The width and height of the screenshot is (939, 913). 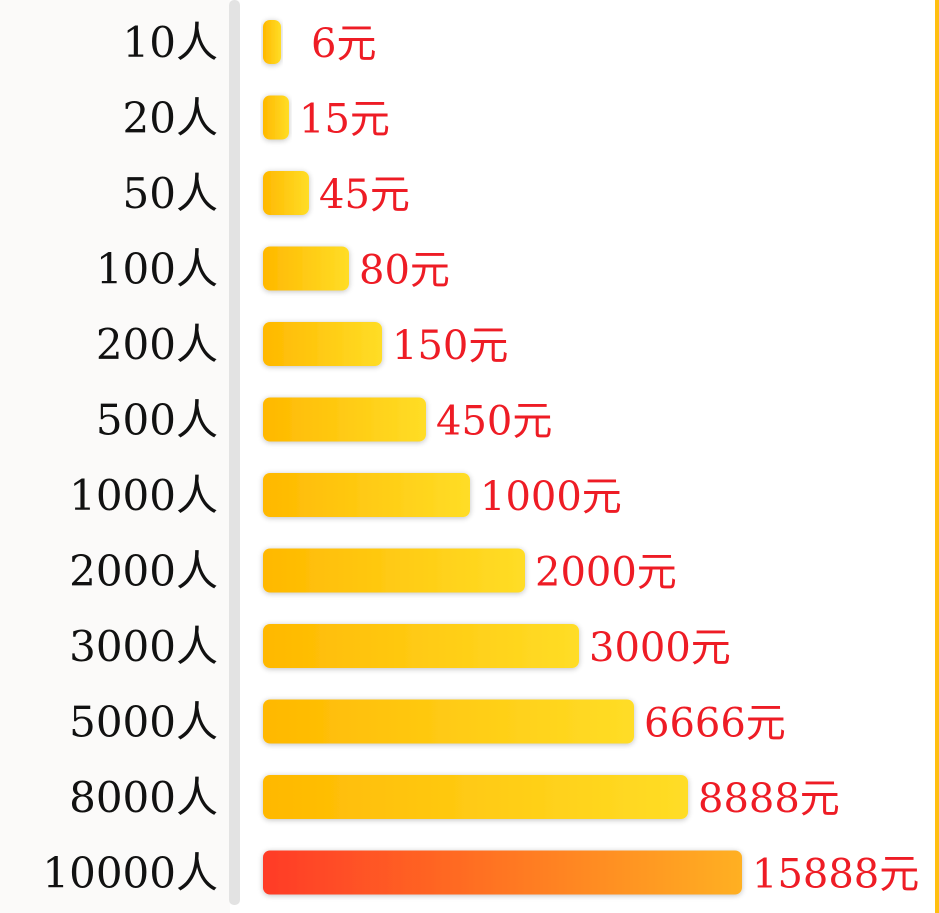 I want to click on category-label-2: 20人, so click(x=170, y=118).